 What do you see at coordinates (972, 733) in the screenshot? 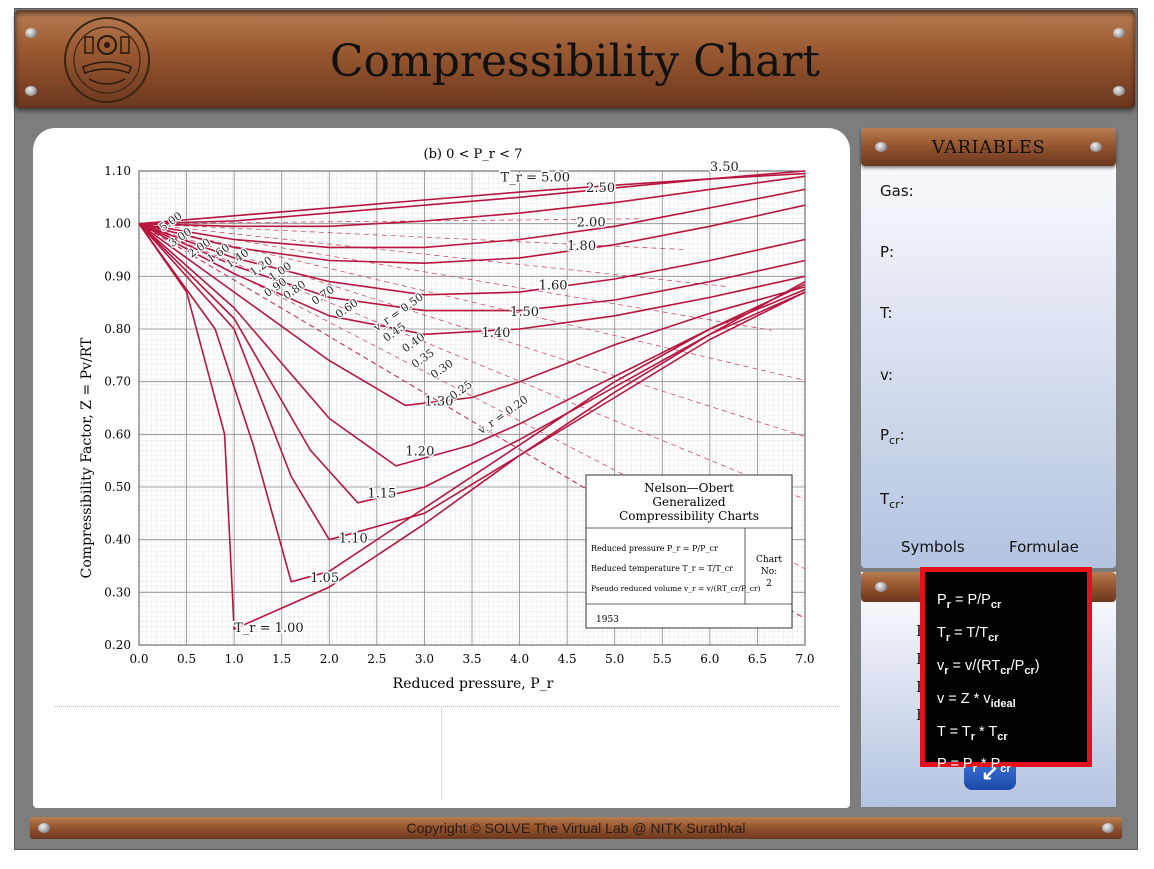
I see `formula-temperature: T = Tr * Tcr` at bounding box center [972, 733].